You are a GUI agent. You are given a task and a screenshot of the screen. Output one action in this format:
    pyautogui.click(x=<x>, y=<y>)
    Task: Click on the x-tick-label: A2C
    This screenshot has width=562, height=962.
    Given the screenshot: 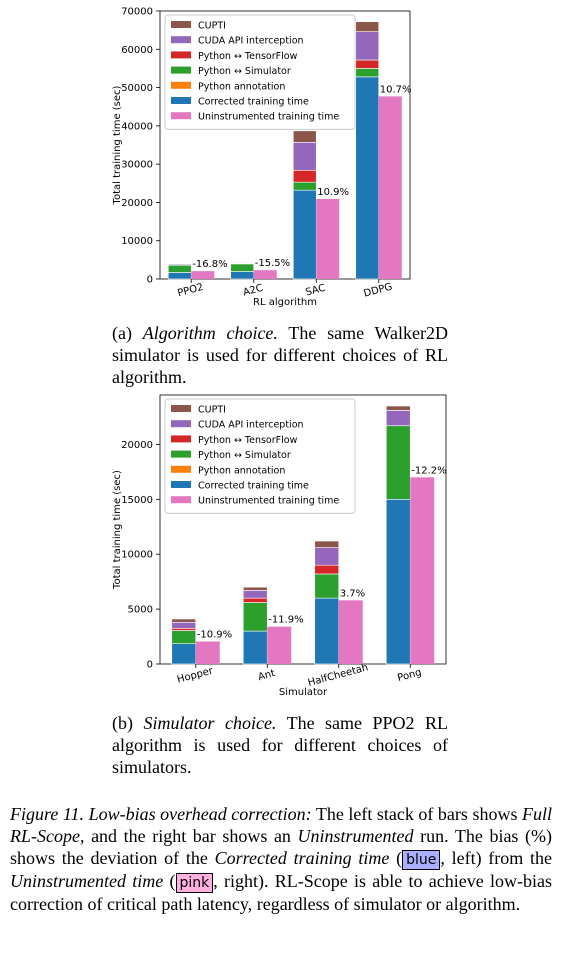 What is the action you would take?
    pyautogui.click(x=253, y=291)
    